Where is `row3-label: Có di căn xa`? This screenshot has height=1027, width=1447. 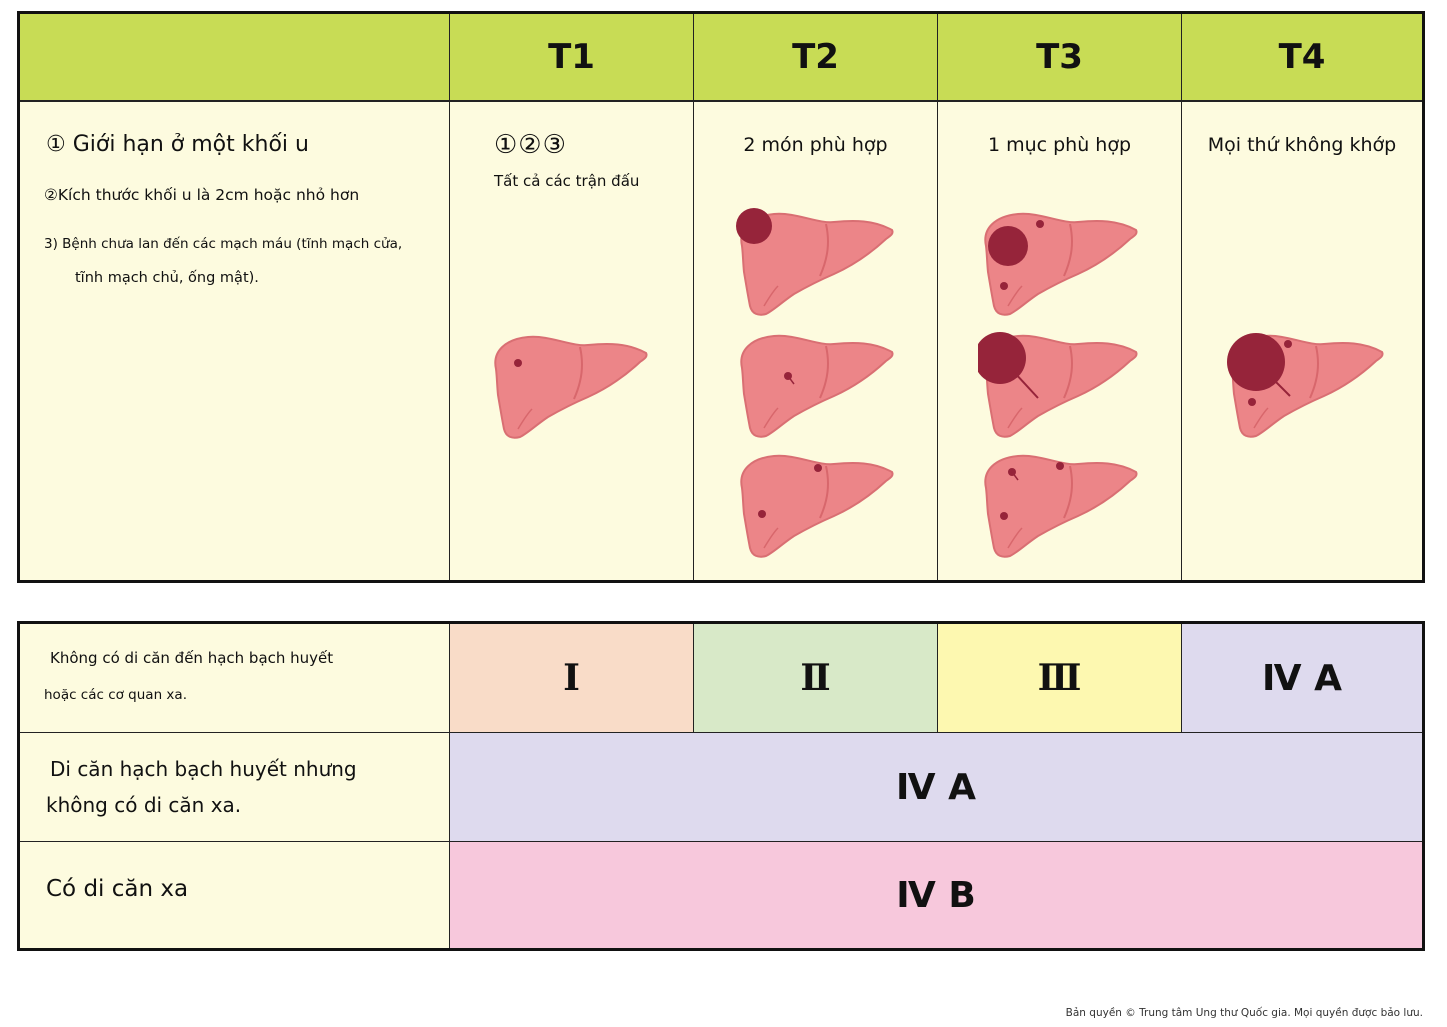 row3-label: Có di căn xa is located at coordinates (117, 889).